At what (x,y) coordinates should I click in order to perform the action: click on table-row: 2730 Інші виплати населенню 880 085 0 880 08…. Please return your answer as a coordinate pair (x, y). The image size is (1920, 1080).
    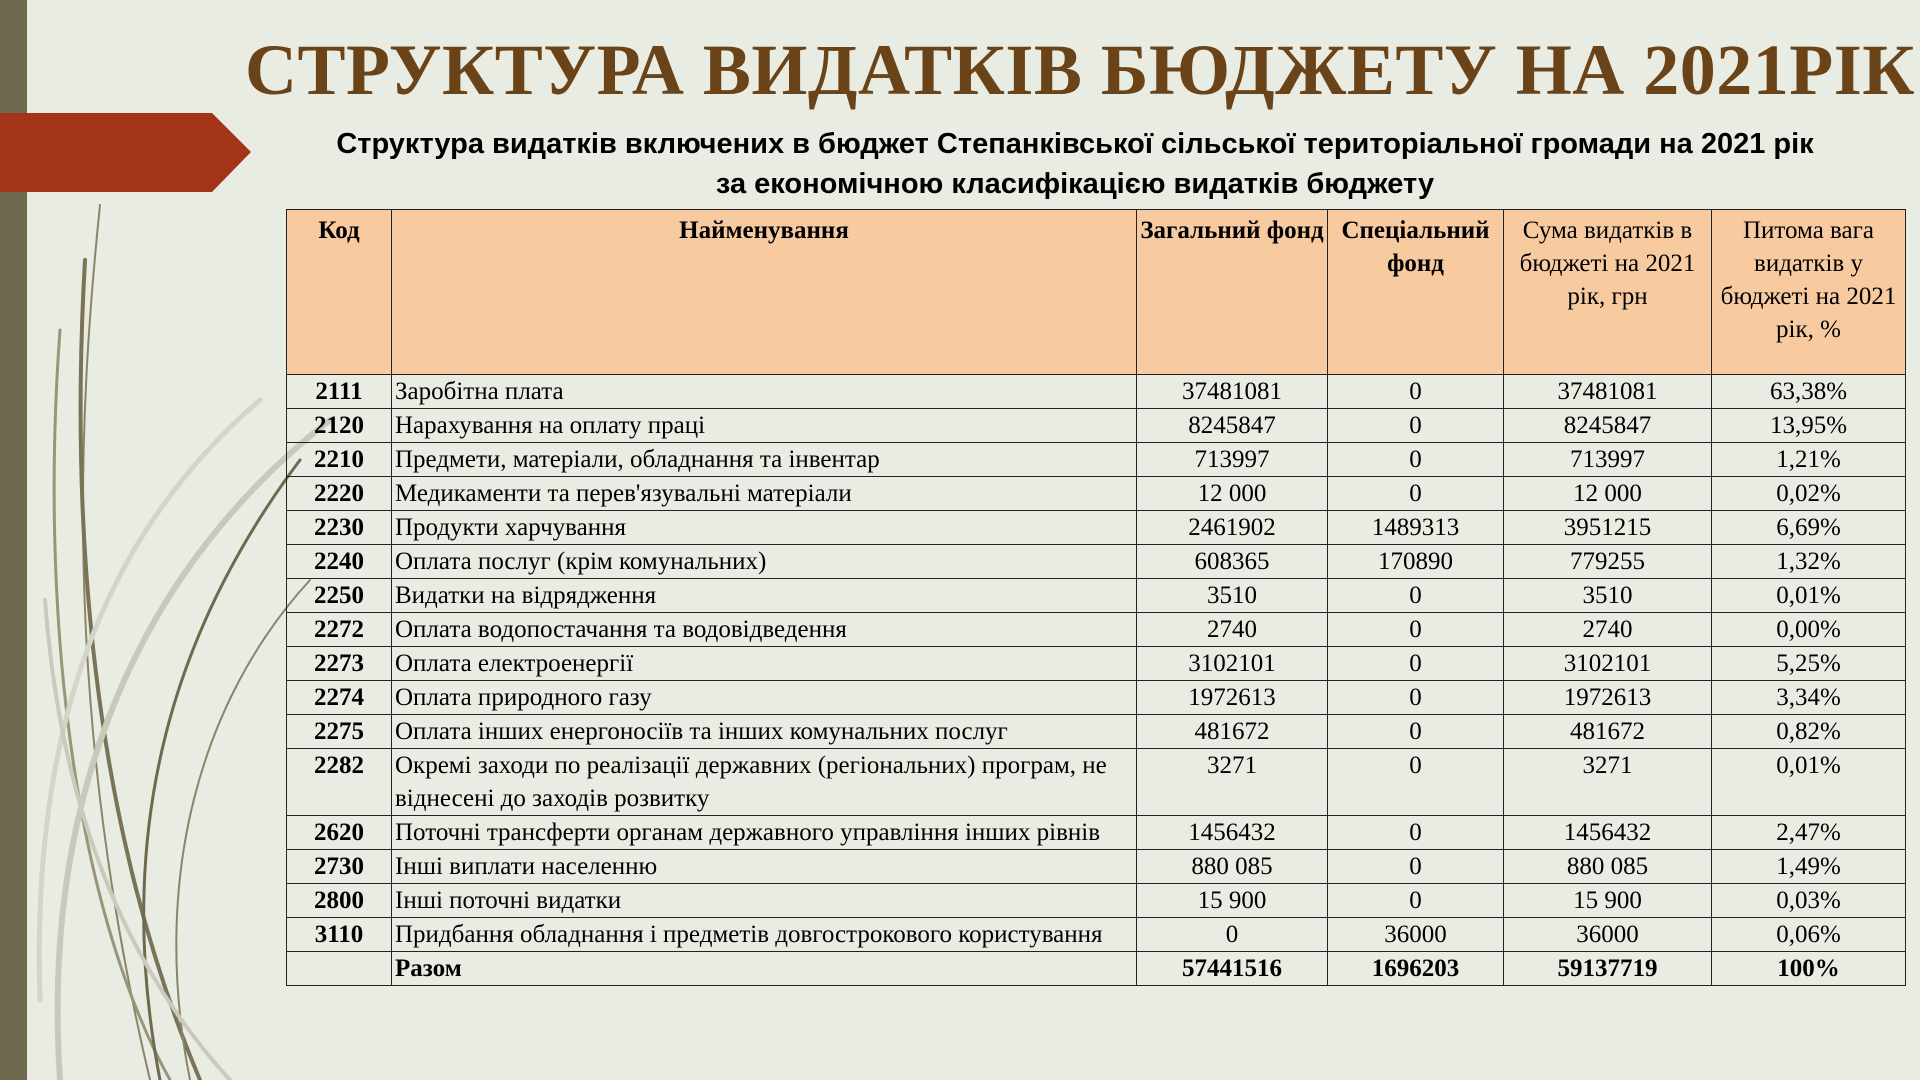
    Looking at the image, I should click on (1096, 866).